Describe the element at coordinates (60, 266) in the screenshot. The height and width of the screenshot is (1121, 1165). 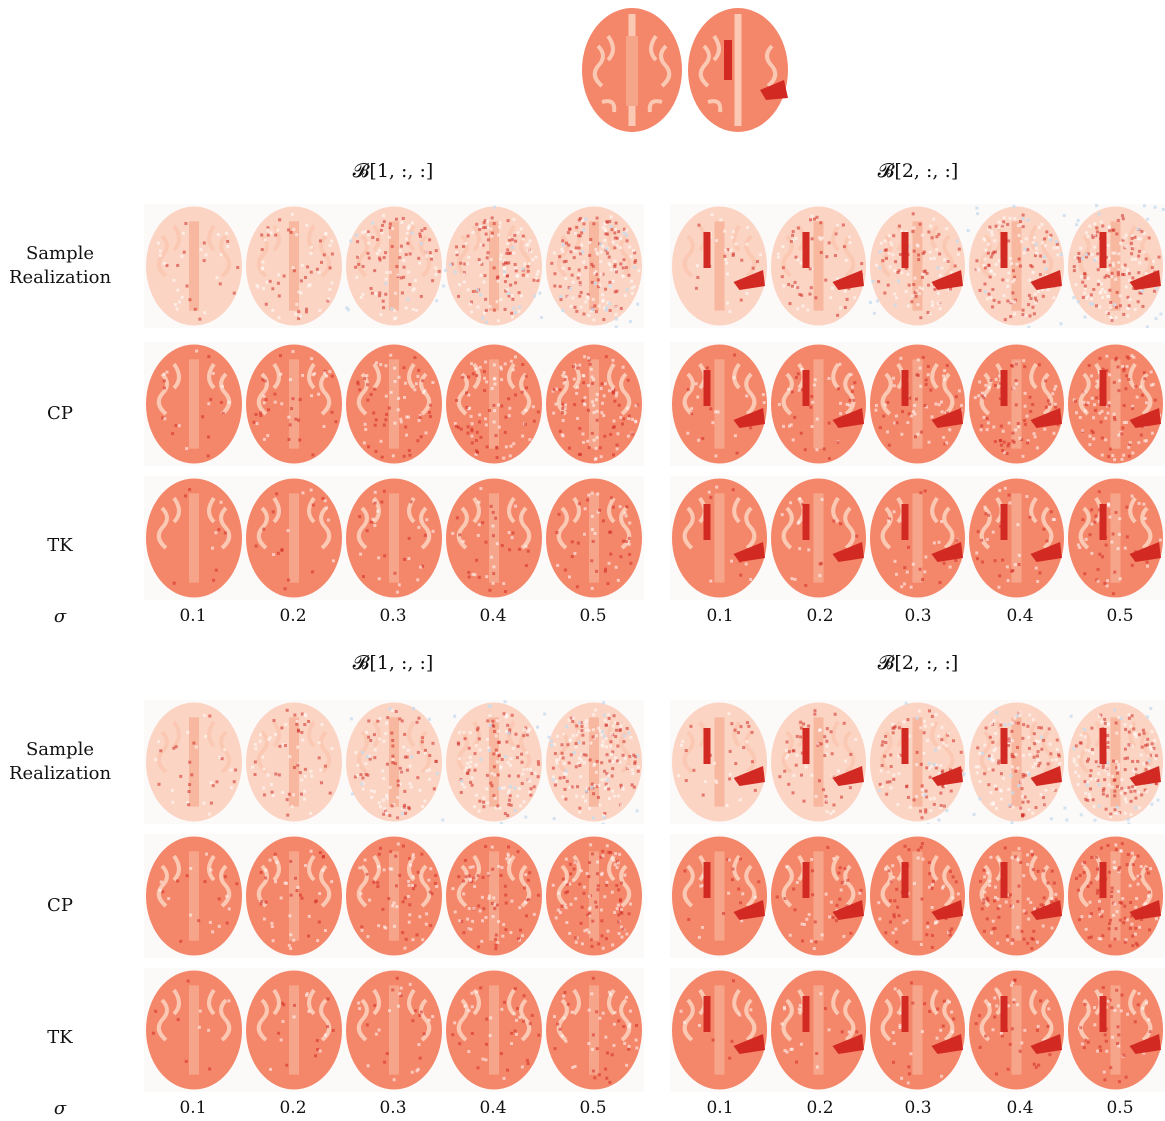
I see `row-label-sample: Sample Realization` at that location.